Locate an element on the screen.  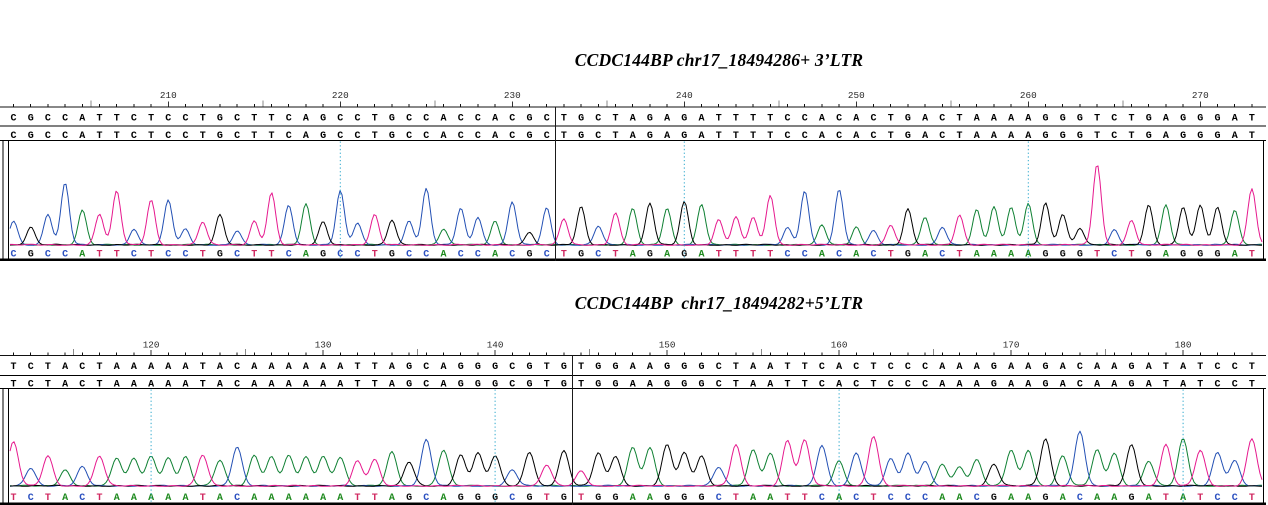
ruler-number: 240 is located at coordinates (684, 95).